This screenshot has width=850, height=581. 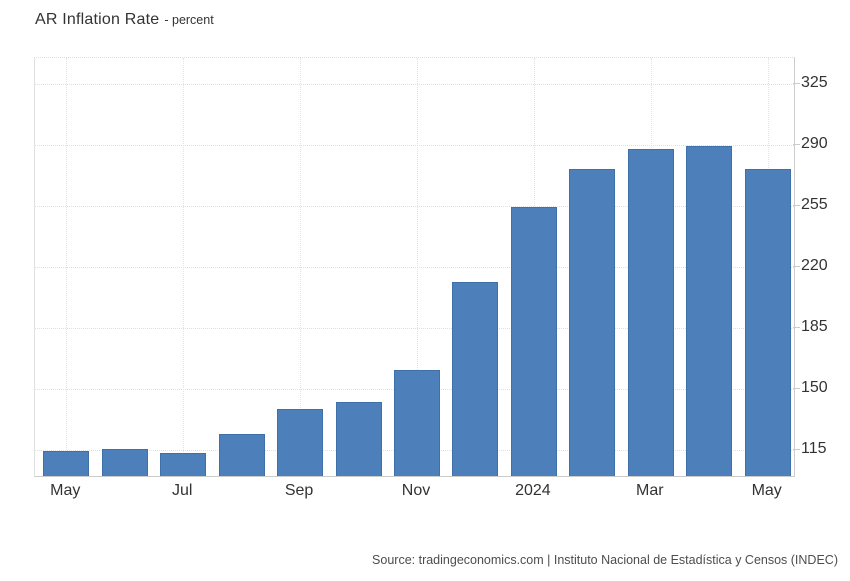 What do you see at coordinates (814, 326) in the screenshot?
I see `y-axis-label: 185` at bounding box center [814, 326].